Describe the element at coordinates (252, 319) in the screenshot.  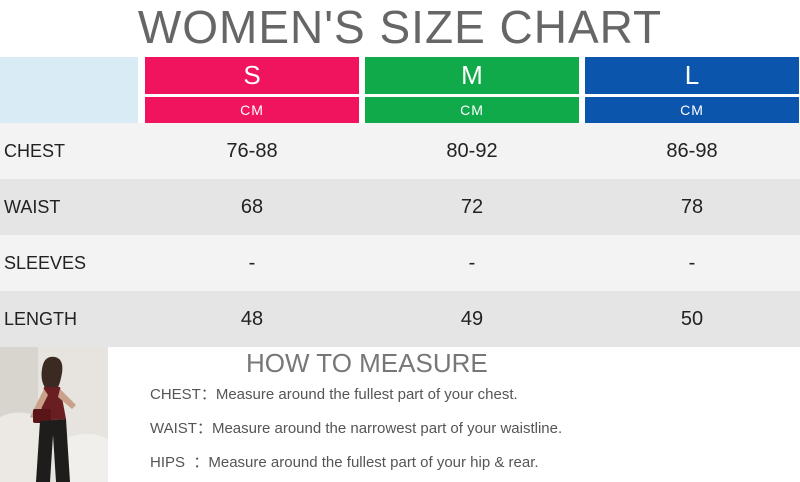
I see `table-cell: 48` at that location.